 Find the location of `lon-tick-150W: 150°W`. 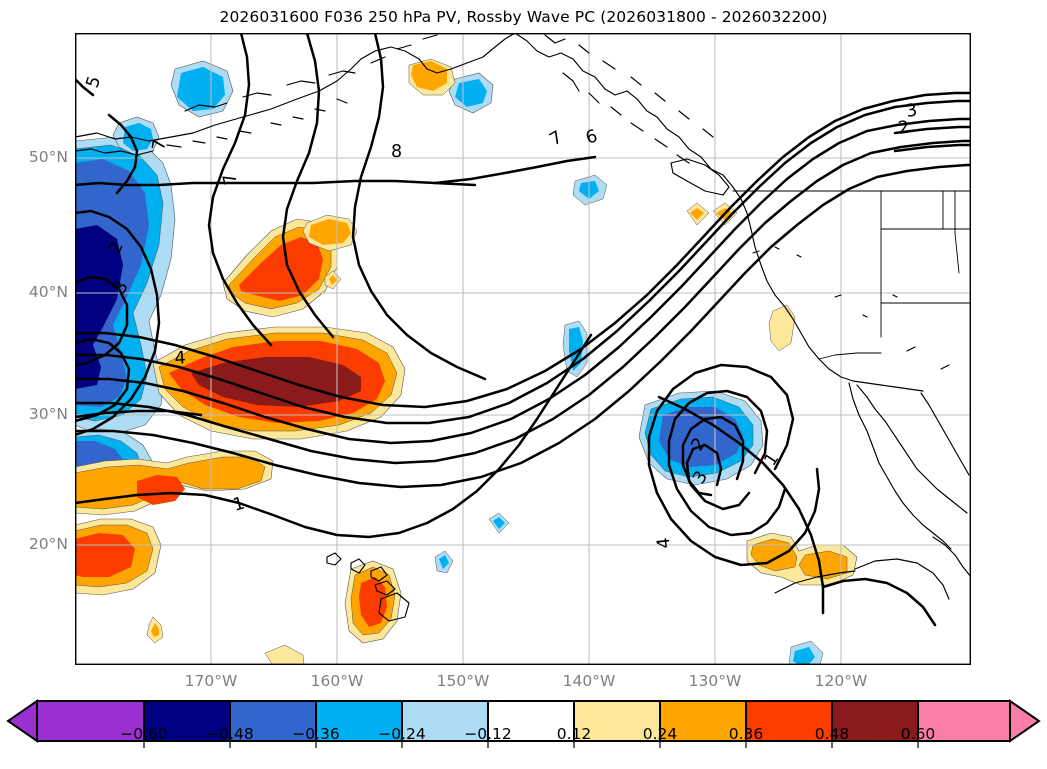

lon-tick-150W: 150°W is located at coordinates (463, 681).